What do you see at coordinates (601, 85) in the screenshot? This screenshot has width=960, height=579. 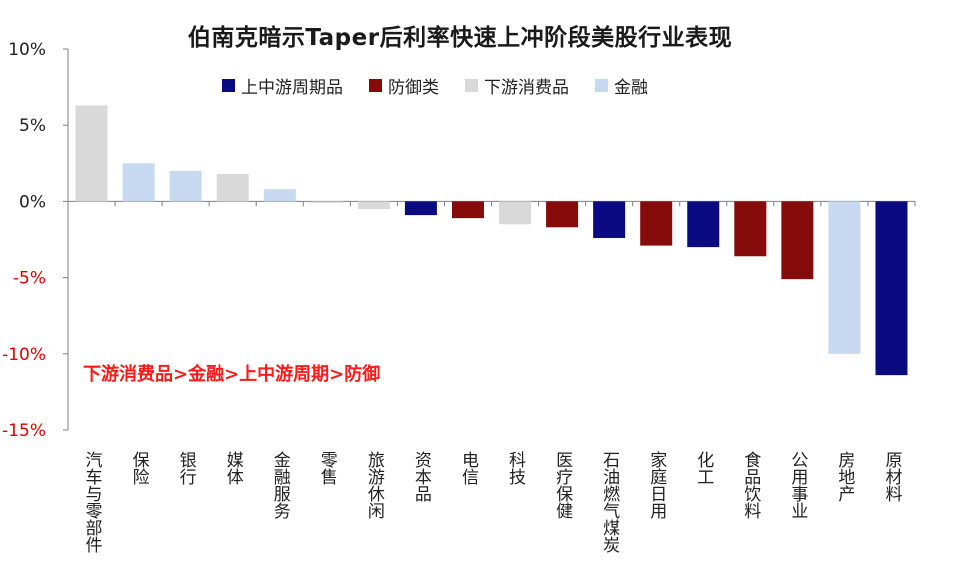 I see `legend-swatch-financials` at bounding box center [601, 85].